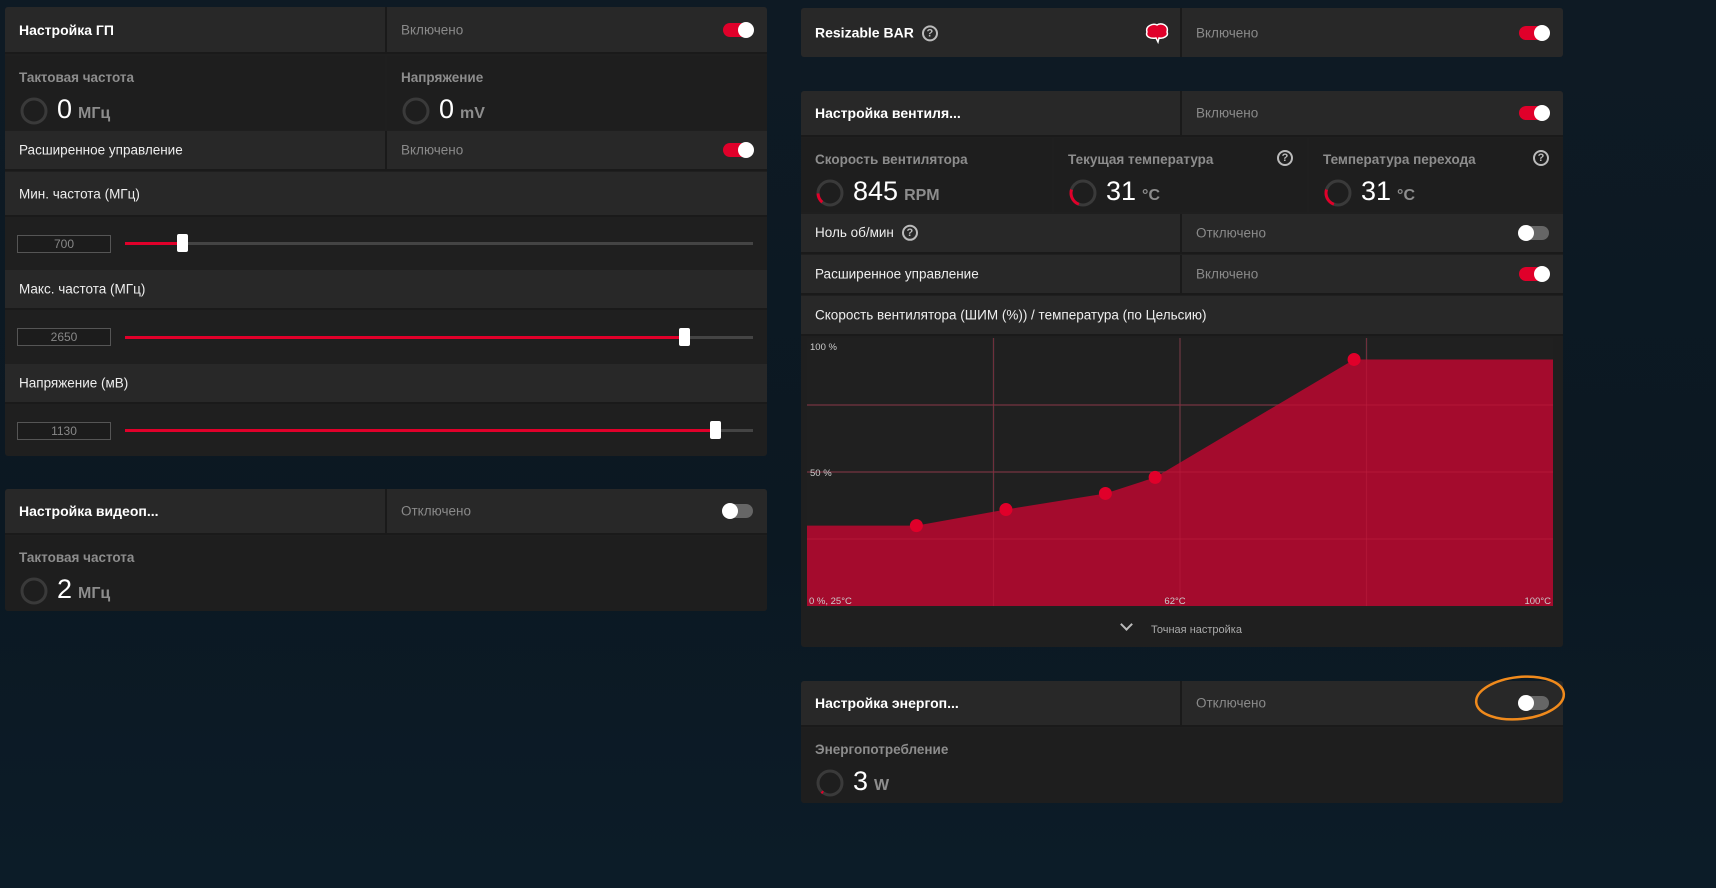  I want to click on gpu-tuning-state: Включено, so click(432, 29).